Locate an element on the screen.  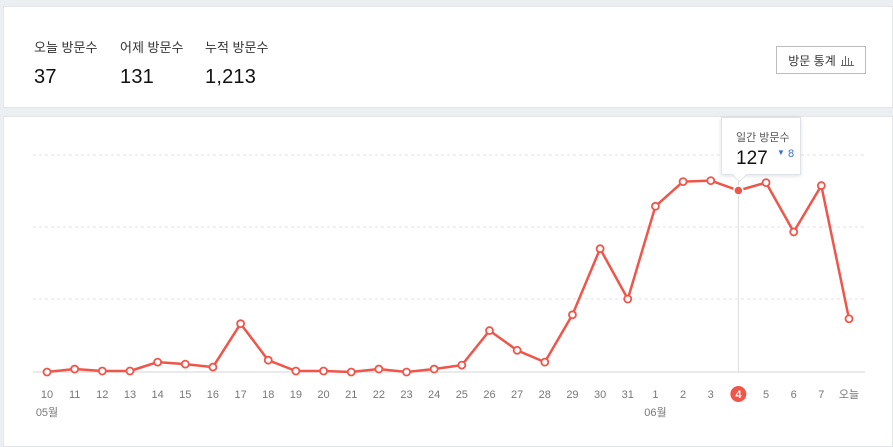
x-tick-label-오늘: 오늘 is located at coordinates (849, 394).